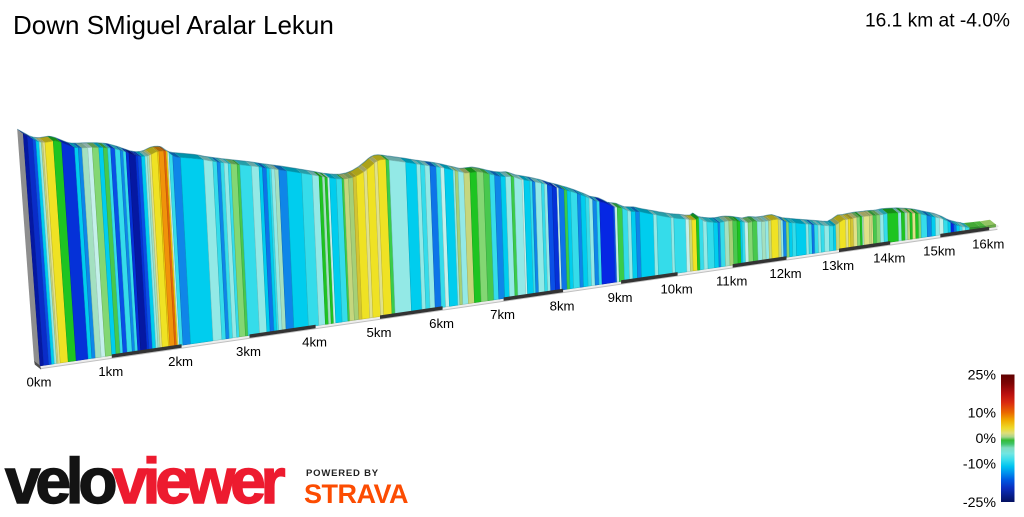 This screenshot has width=1024, height=517. I want to click on svg-text: veloviewer, so click(145, 478).